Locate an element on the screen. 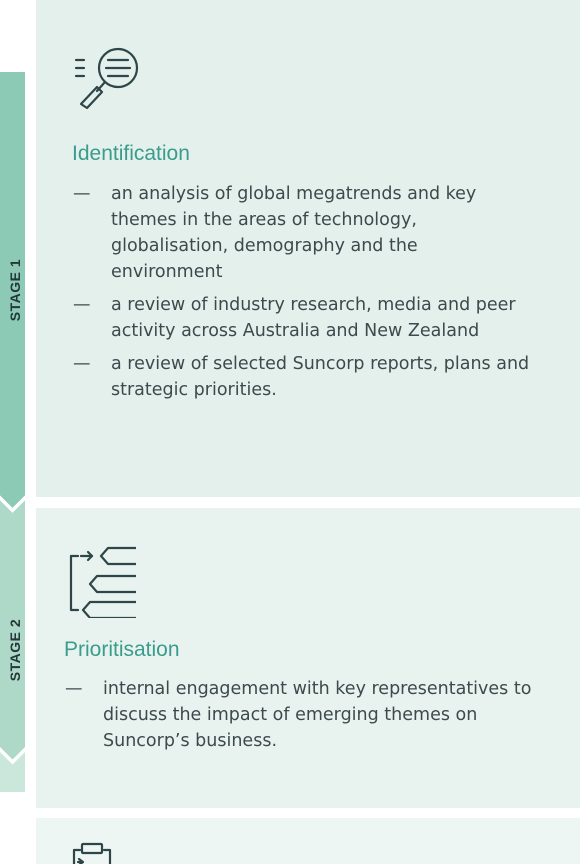  stage-1-chevron is located at coordinates (12, 290).